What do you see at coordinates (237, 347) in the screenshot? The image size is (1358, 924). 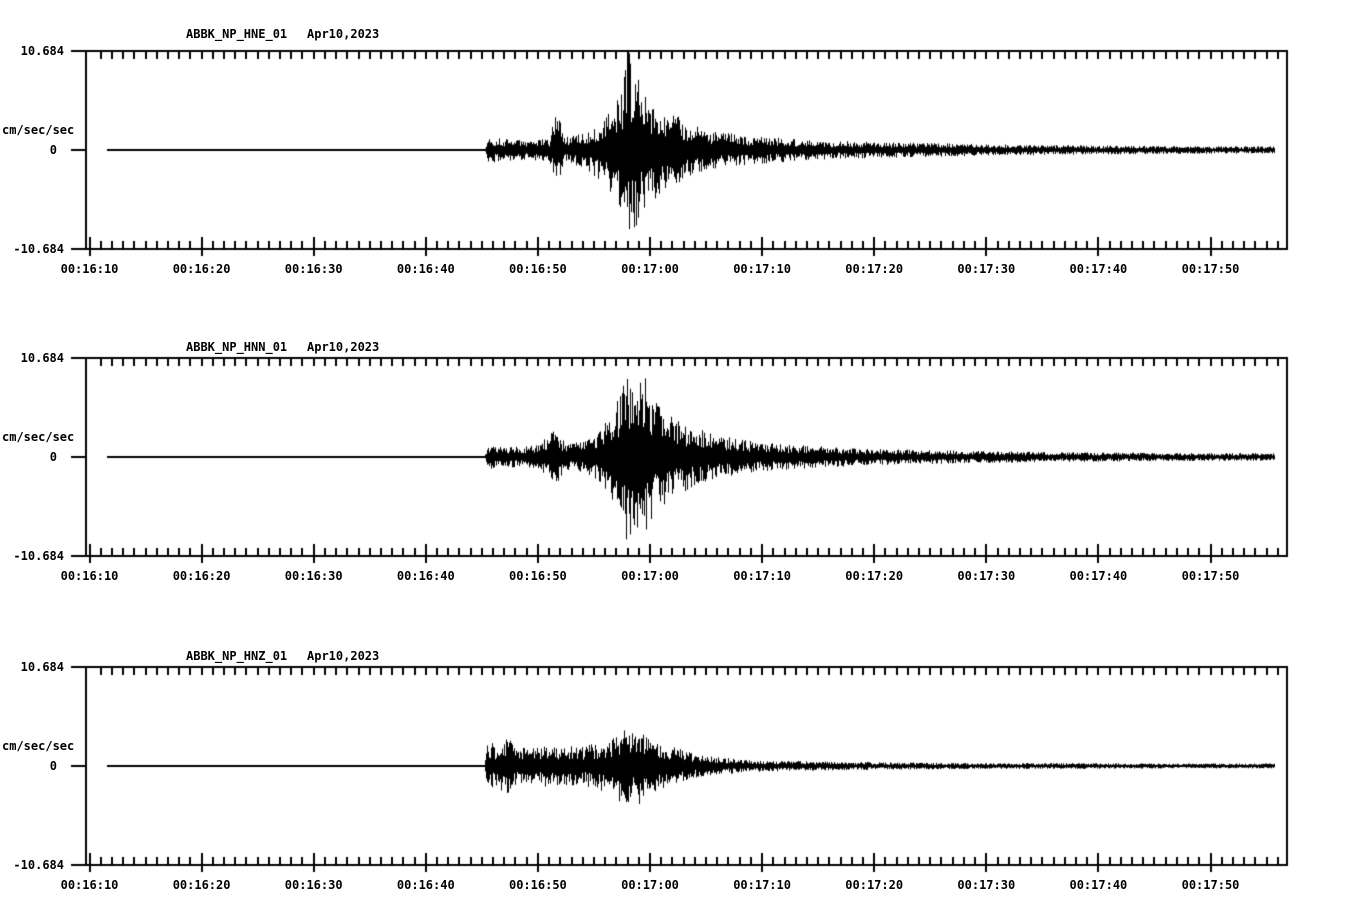 I see `trace-title: ABBK_NP_HNN_01` at bounding box center [237, 347].